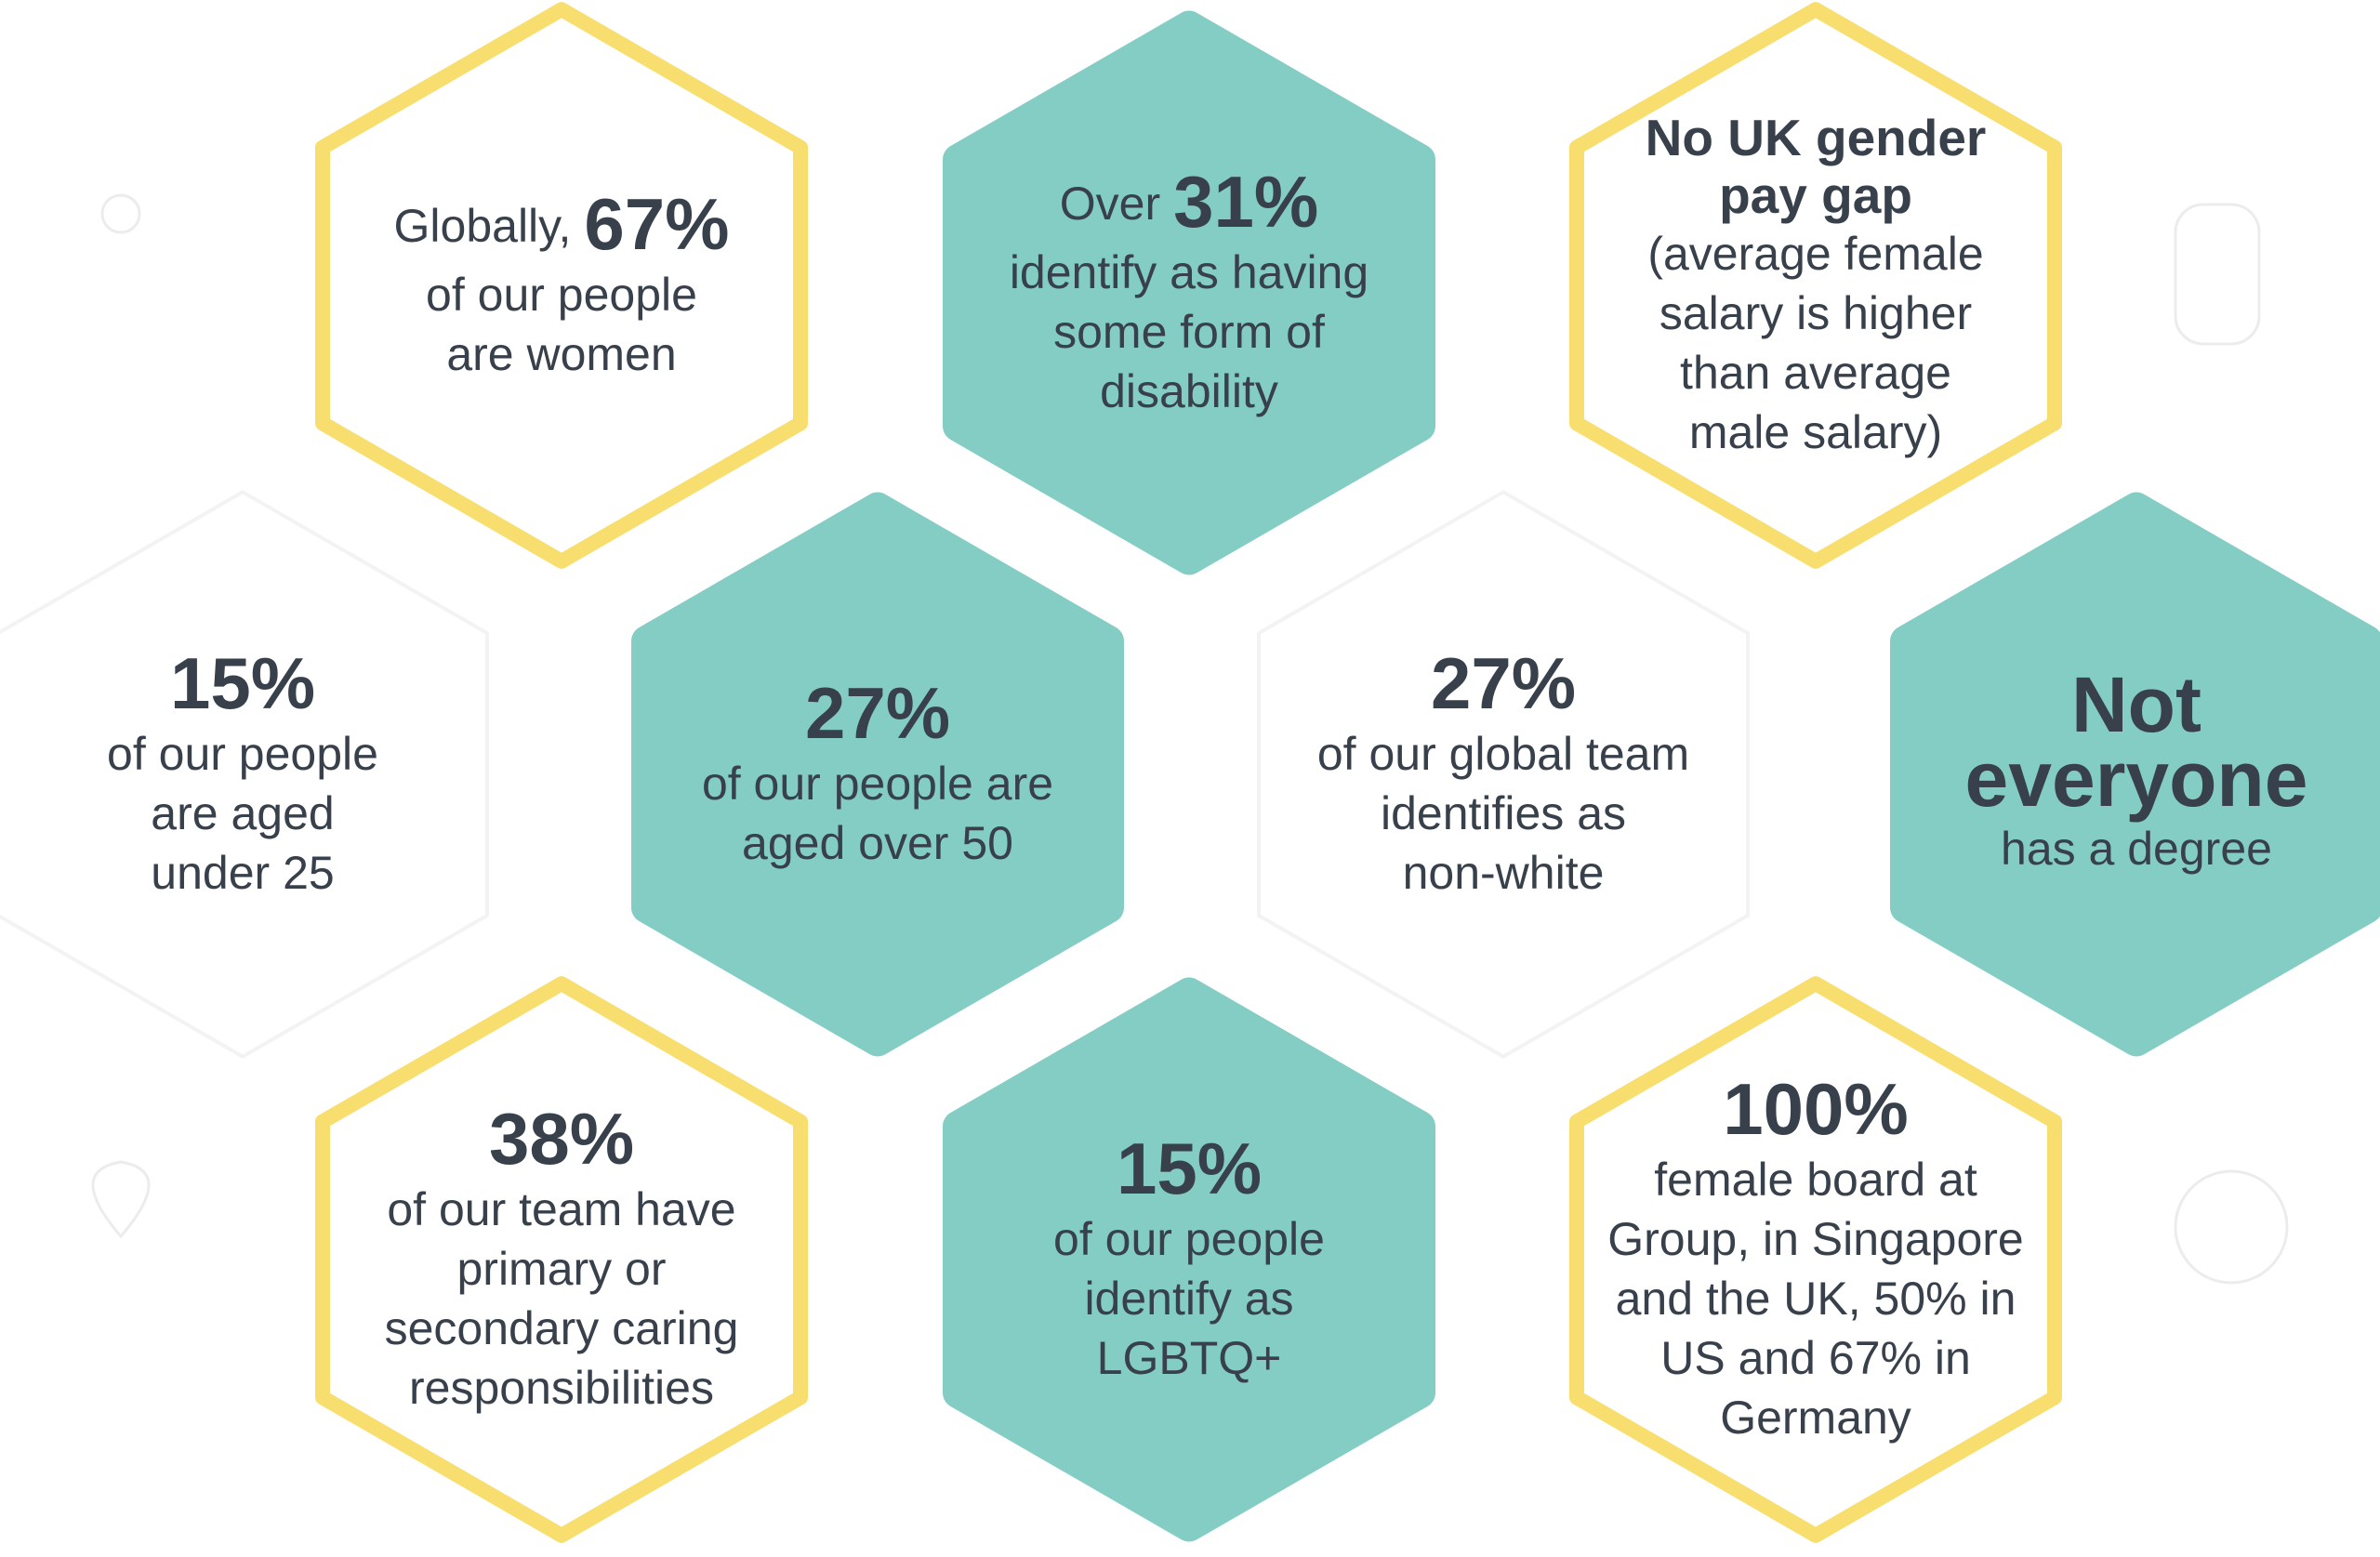  I want to click on stat-text: (average female, so click(1815, 254).